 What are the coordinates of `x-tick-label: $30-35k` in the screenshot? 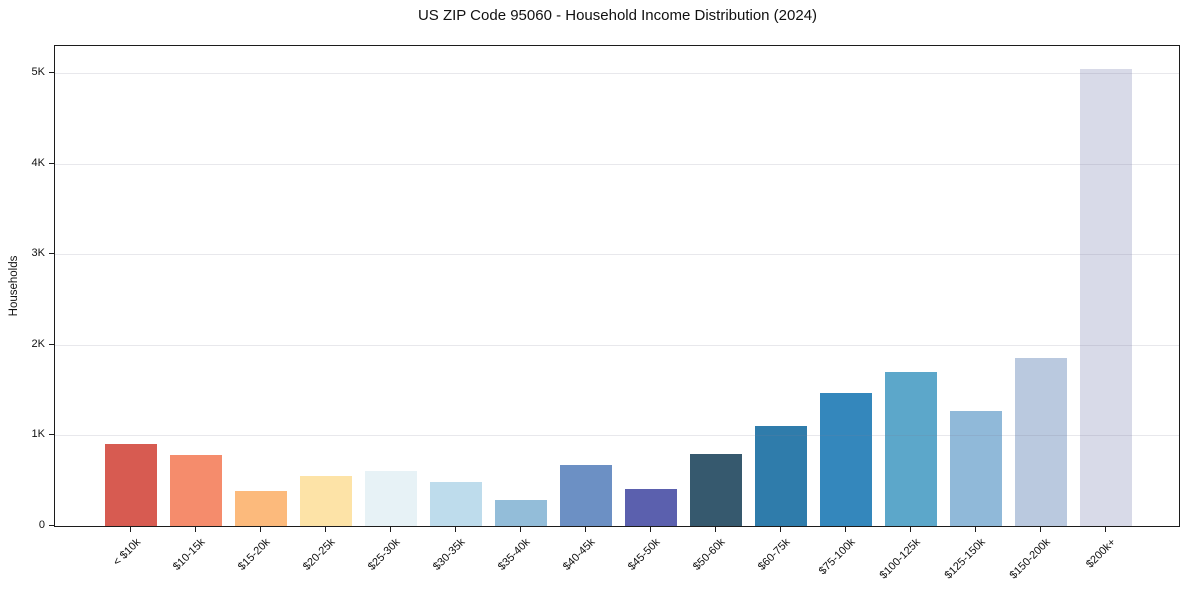 It's located at (449, 554).